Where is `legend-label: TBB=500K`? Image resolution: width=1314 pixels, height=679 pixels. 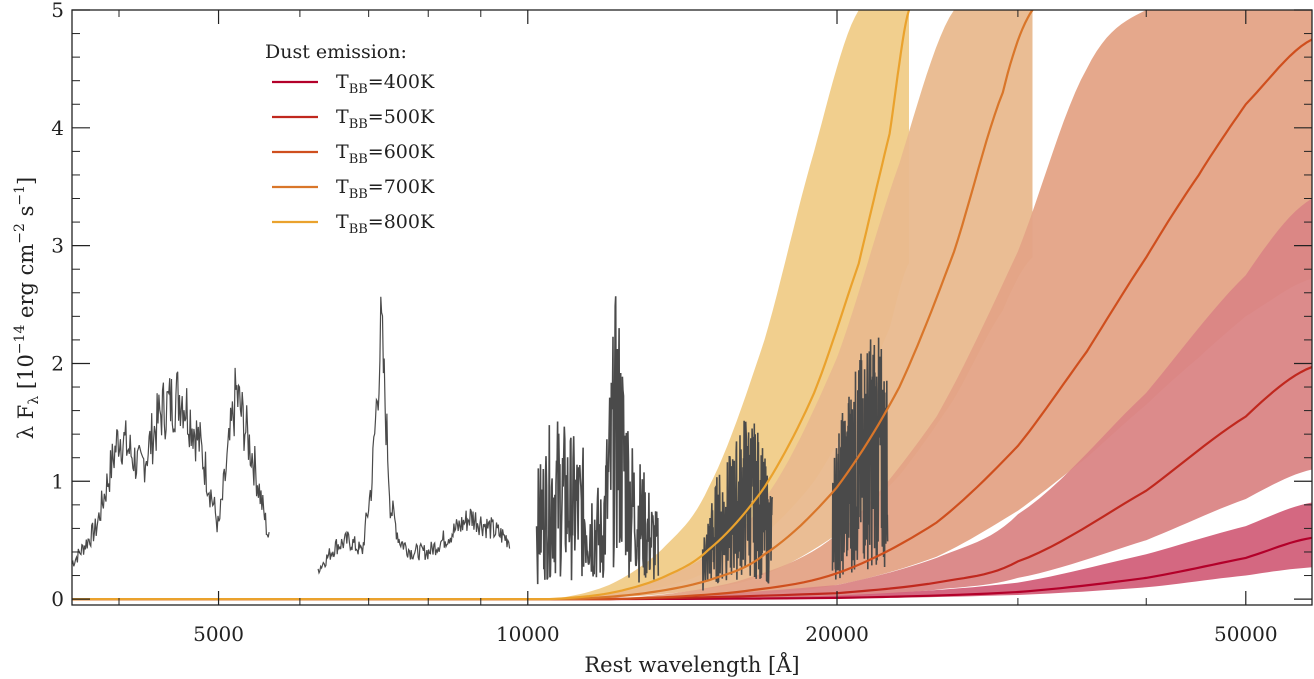 legend-label: TBB=500K is located at coordinates (385, 119).